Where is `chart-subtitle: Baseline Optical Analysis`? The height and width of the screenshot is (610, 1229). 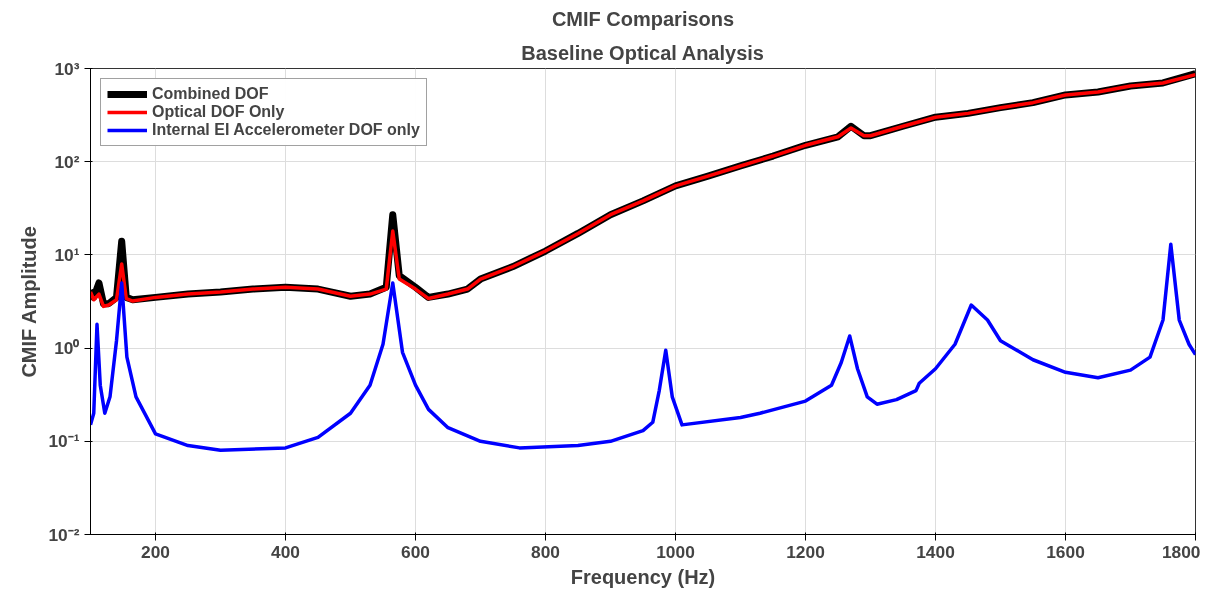
chart-subtitle: Baseline Optical Analysis is located at coordinates (642, 52).